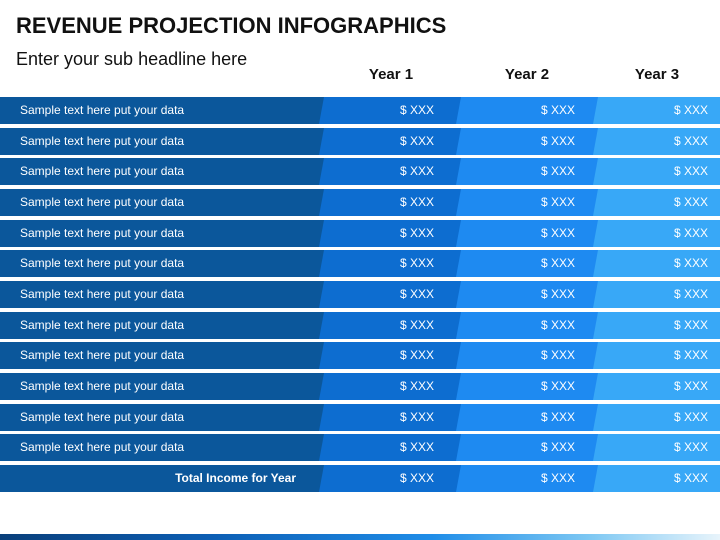  What do you see at coordinates (657, 74) in the screenshot?
I see `column-header-year-3: Year 3` at bounding box center [657, 74].